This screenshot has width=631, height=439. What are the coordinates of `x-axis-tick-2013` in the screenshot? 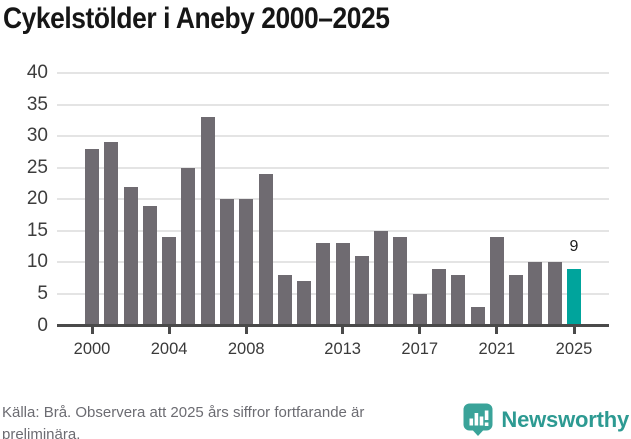 It's located at (343, 330).